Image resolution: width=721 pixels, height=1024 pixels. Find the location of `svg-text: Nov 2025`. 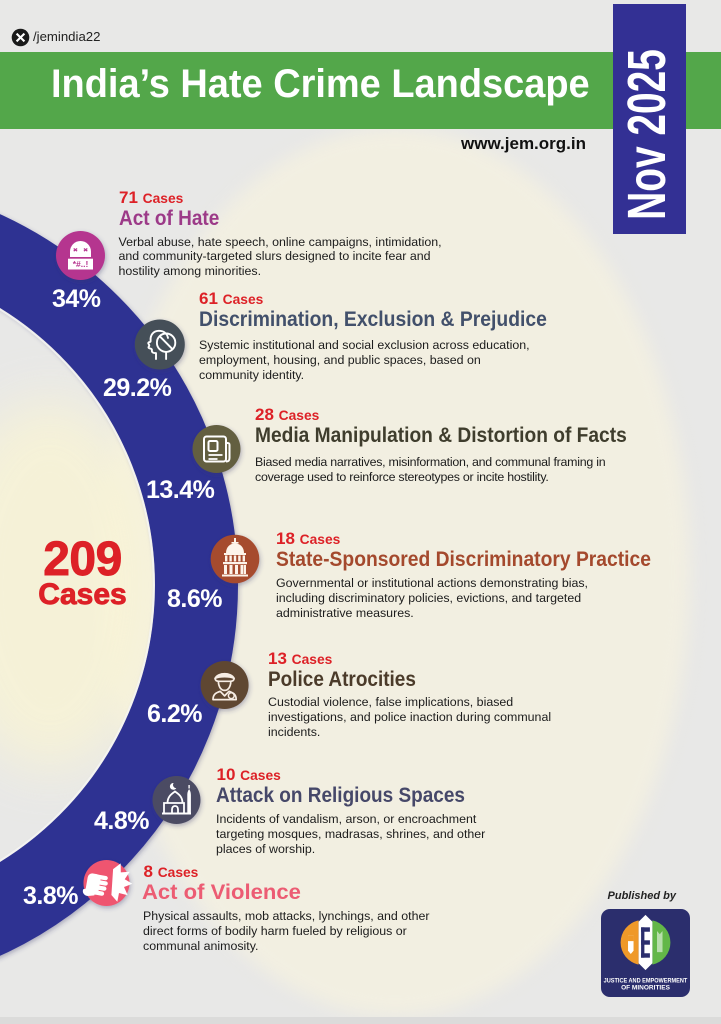

svg-text: Nov 2025 is located at coordinates (646, 134).